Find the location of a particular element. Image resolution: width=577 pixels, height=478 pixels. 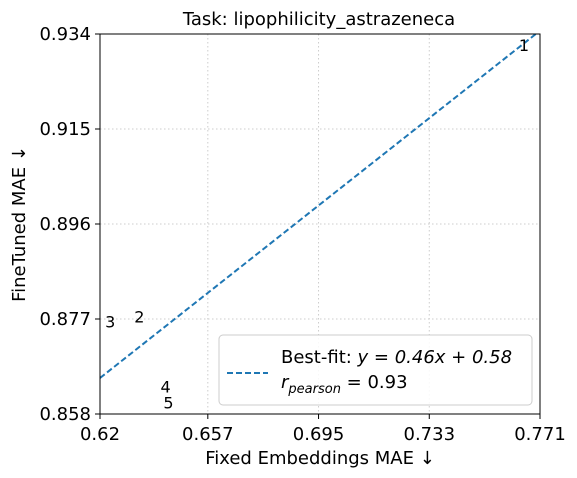

point-label-4: 4 is located at coordinates (165, 387).